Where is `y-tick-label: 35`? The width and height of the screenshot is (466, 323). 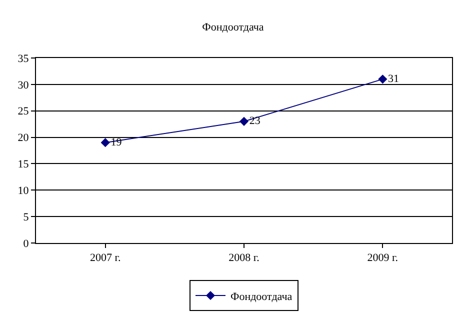
y-tick-label: 35 is located at coordinates (24, 58).